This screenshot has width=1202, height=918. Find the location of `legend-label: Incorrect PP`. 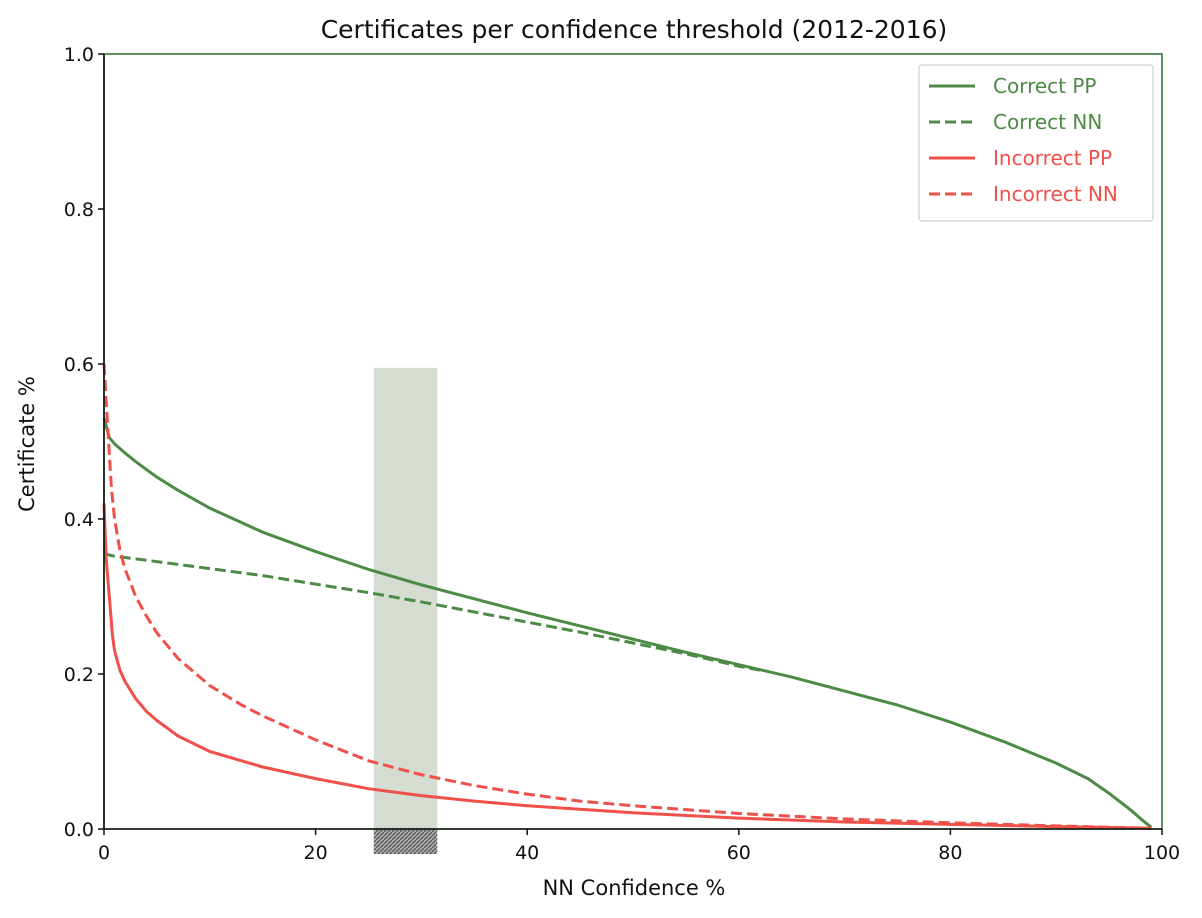

legend-label: Incorrect PP is located at coordinates (1052, 158).